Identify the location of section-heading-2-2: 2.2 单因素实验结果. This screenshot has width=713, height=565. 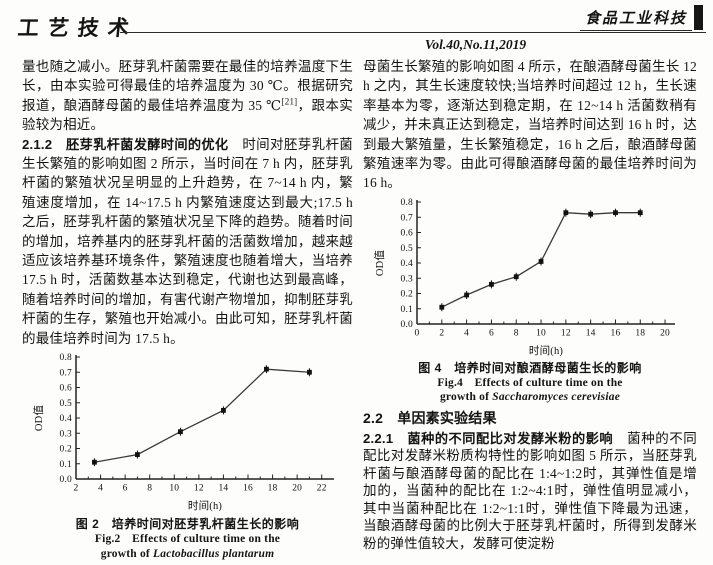
(430, 417).